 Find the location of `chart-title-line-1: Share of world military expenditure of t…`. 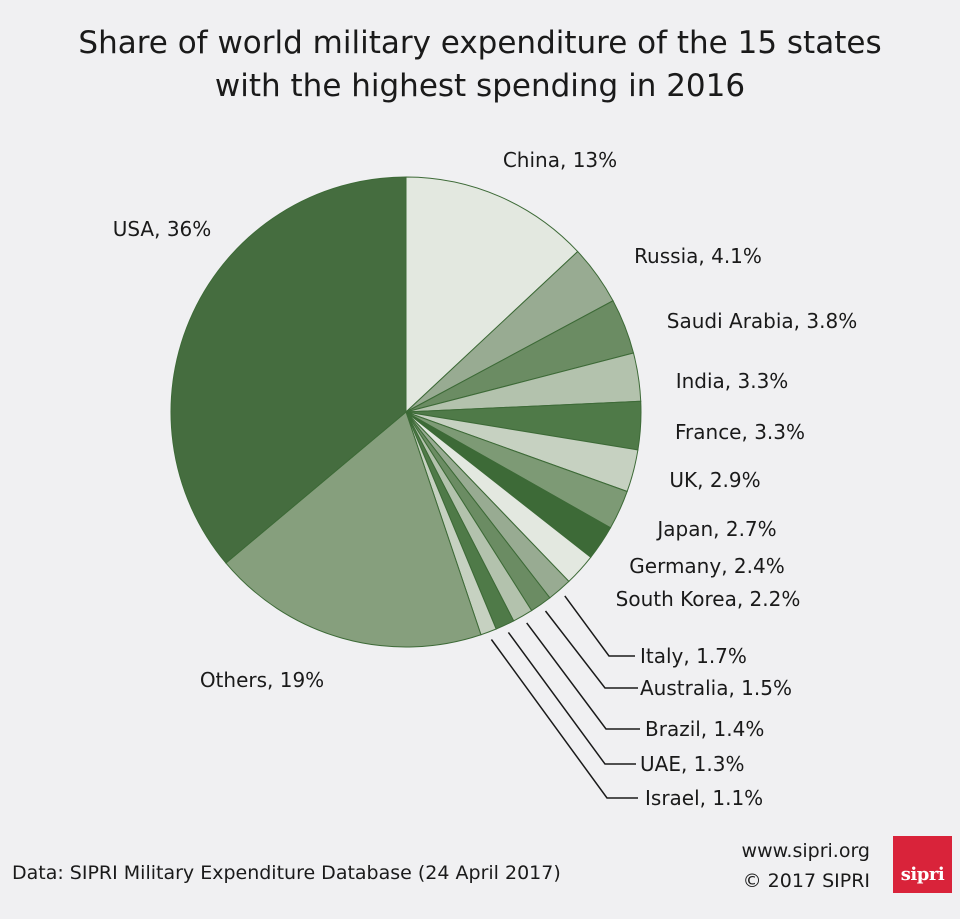

chart-title-line-1: Share of world military expenditure of t… is located at coordinates (480, 43).